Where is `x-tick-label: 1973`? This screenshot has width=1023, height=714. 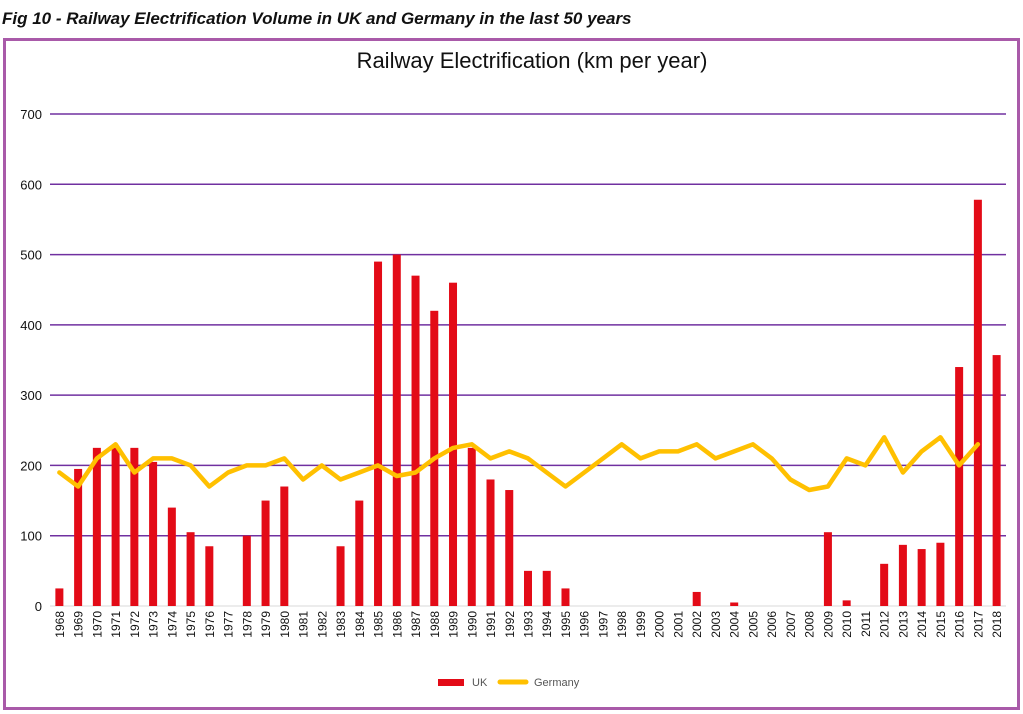
x-tick-label: 1973 is located at coordinates (154, 624).